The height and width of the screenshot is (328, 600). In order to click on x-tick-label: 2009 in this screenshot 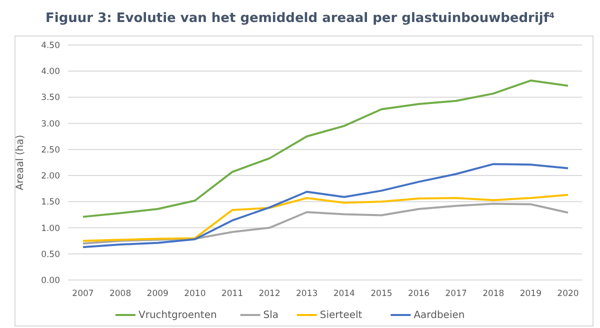, I will do `click(157, 294)`.